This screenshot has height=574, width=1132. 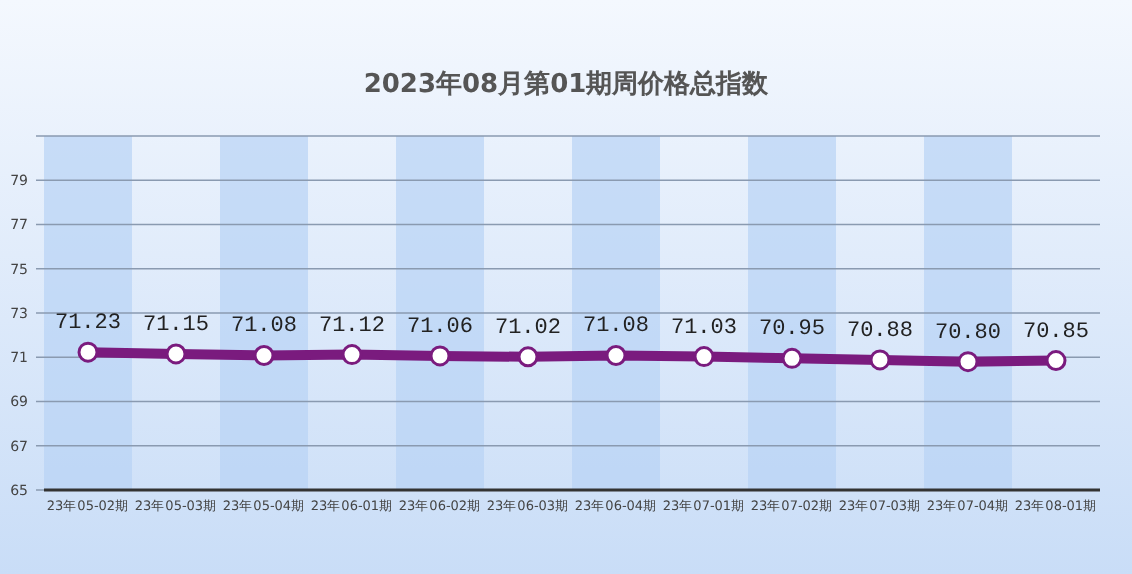 I want to click on data-label: 71.03, so click(x=704, y=328).